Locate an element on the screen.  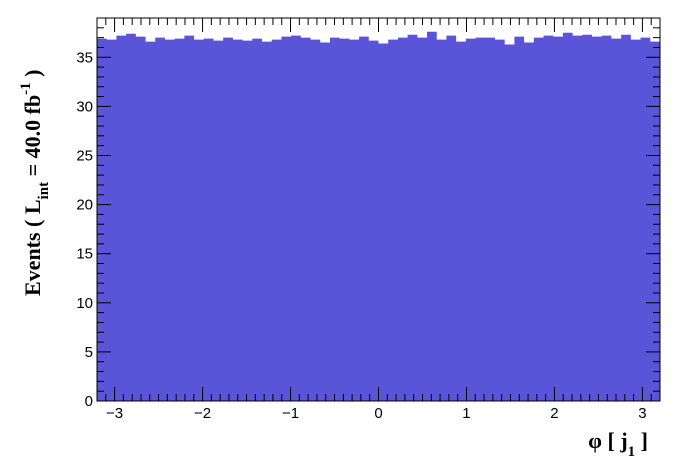
x-tick-label: 0 is located at coordinates (378, 413).